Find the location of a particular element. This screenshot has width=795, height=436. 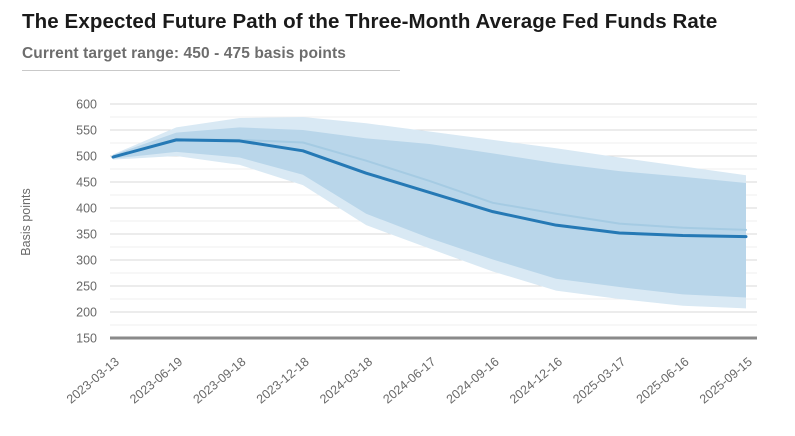

y-axis-title: Basis points is located at coordinates (26, 221).